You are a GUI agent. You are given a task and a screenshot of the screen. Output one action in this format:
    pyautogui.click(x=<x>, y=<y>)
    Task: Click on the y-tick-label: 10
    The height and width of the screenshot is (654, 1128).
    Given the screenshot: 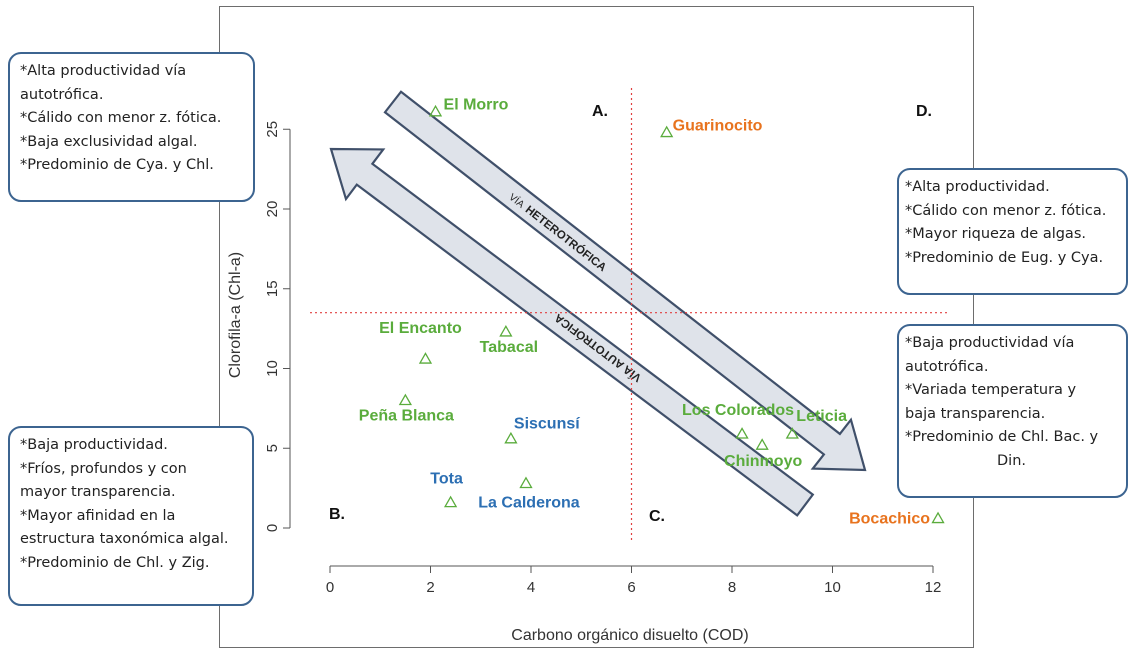 What is the action you would take?
    pyautogui.click(x=272, y=368)
    